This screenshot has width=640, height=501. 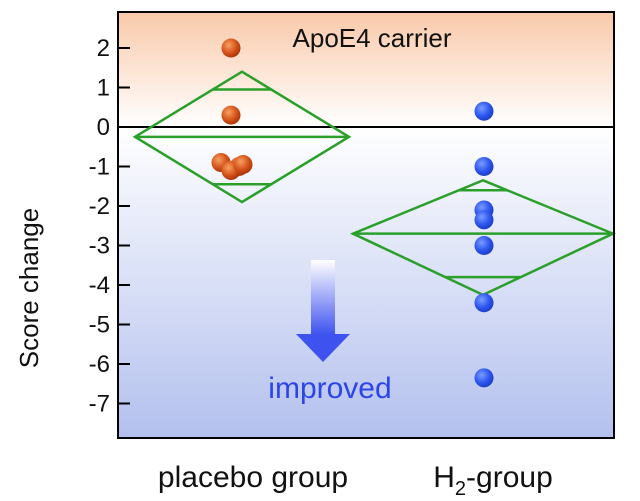 What do you see at coordinates (99, 404) in the screenshot?
I see `y-tick-label: -7` at bounding box center [99, 404].